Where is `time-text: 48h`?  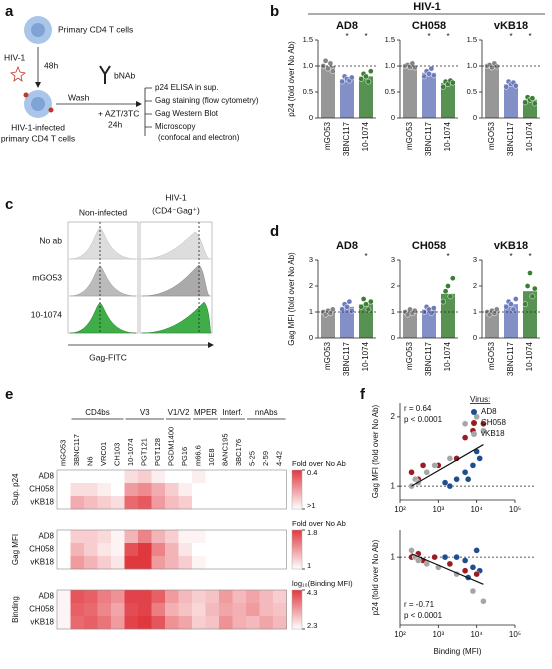
time-text: 48h is located at coordinates (51, 65).